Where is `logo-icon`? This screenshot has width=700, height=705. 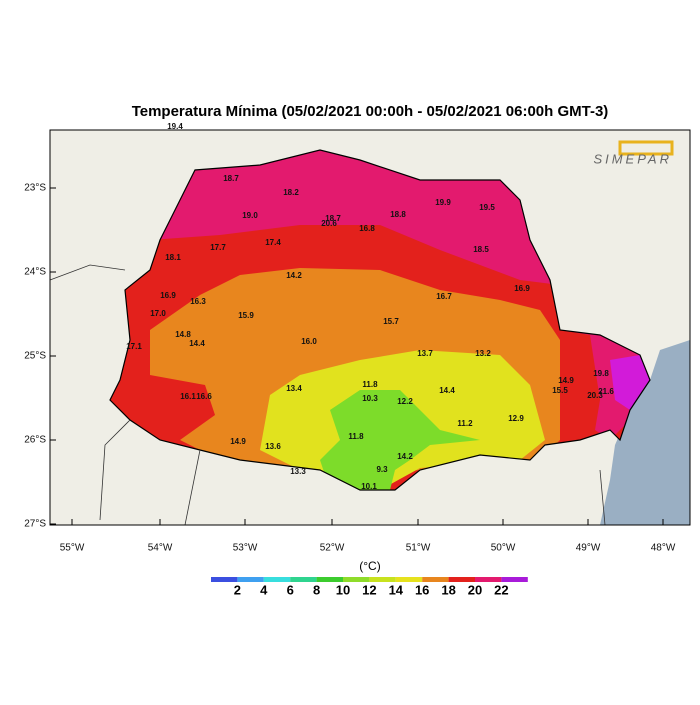
logo-icon is located at coordinates (646, 148).